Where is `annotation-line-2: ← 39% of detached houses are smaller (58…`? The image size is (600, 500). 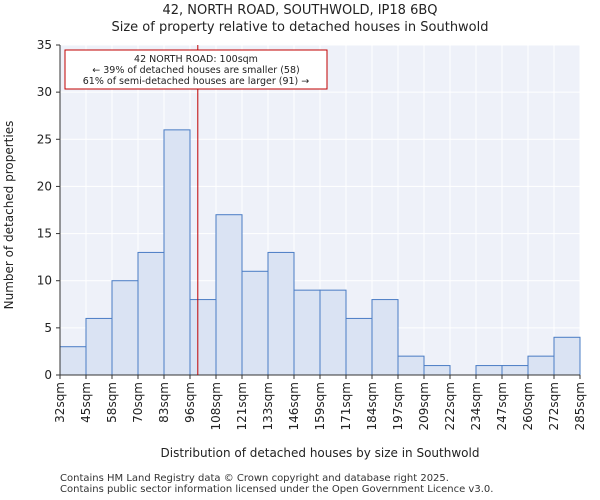 annotation-line-2: ← 39% of detached houses are smaller (58… is located at coordinates (195, 70).